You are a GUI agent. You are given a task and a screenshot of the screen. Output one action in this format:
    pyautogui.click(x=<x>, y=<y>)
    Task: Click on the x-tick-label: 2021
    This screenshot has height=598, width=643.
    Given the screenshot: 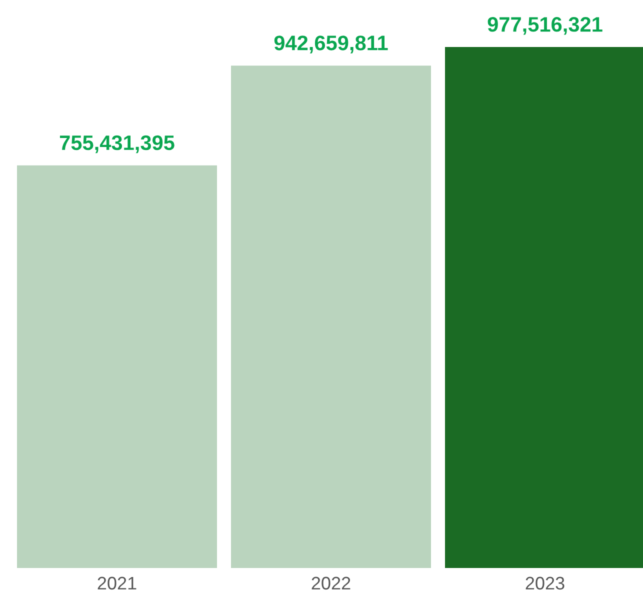 What is the action you would take?
    pyautogui.click(x=117, y=583)
    